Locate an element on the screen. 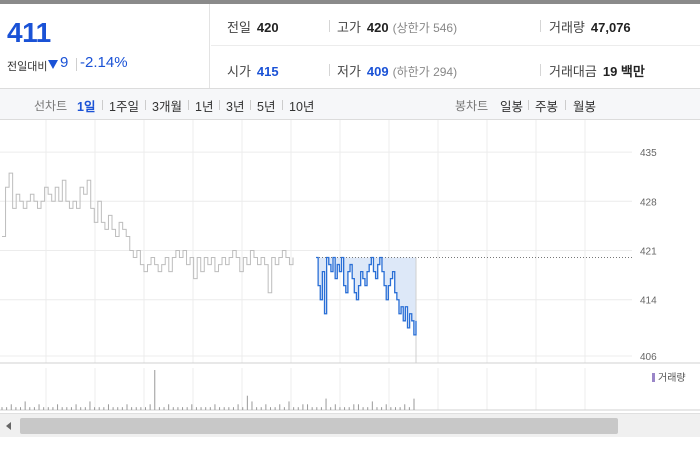  high-label: 고가 is located at coordinates (349, 27).